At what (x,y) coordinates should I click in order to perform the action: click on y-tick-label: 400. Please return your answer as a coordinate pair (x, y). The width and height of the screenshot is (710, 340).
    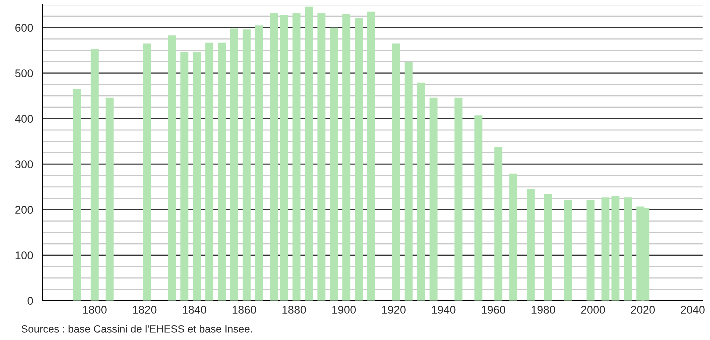
    Looking at the image, I should click on (24, 119).